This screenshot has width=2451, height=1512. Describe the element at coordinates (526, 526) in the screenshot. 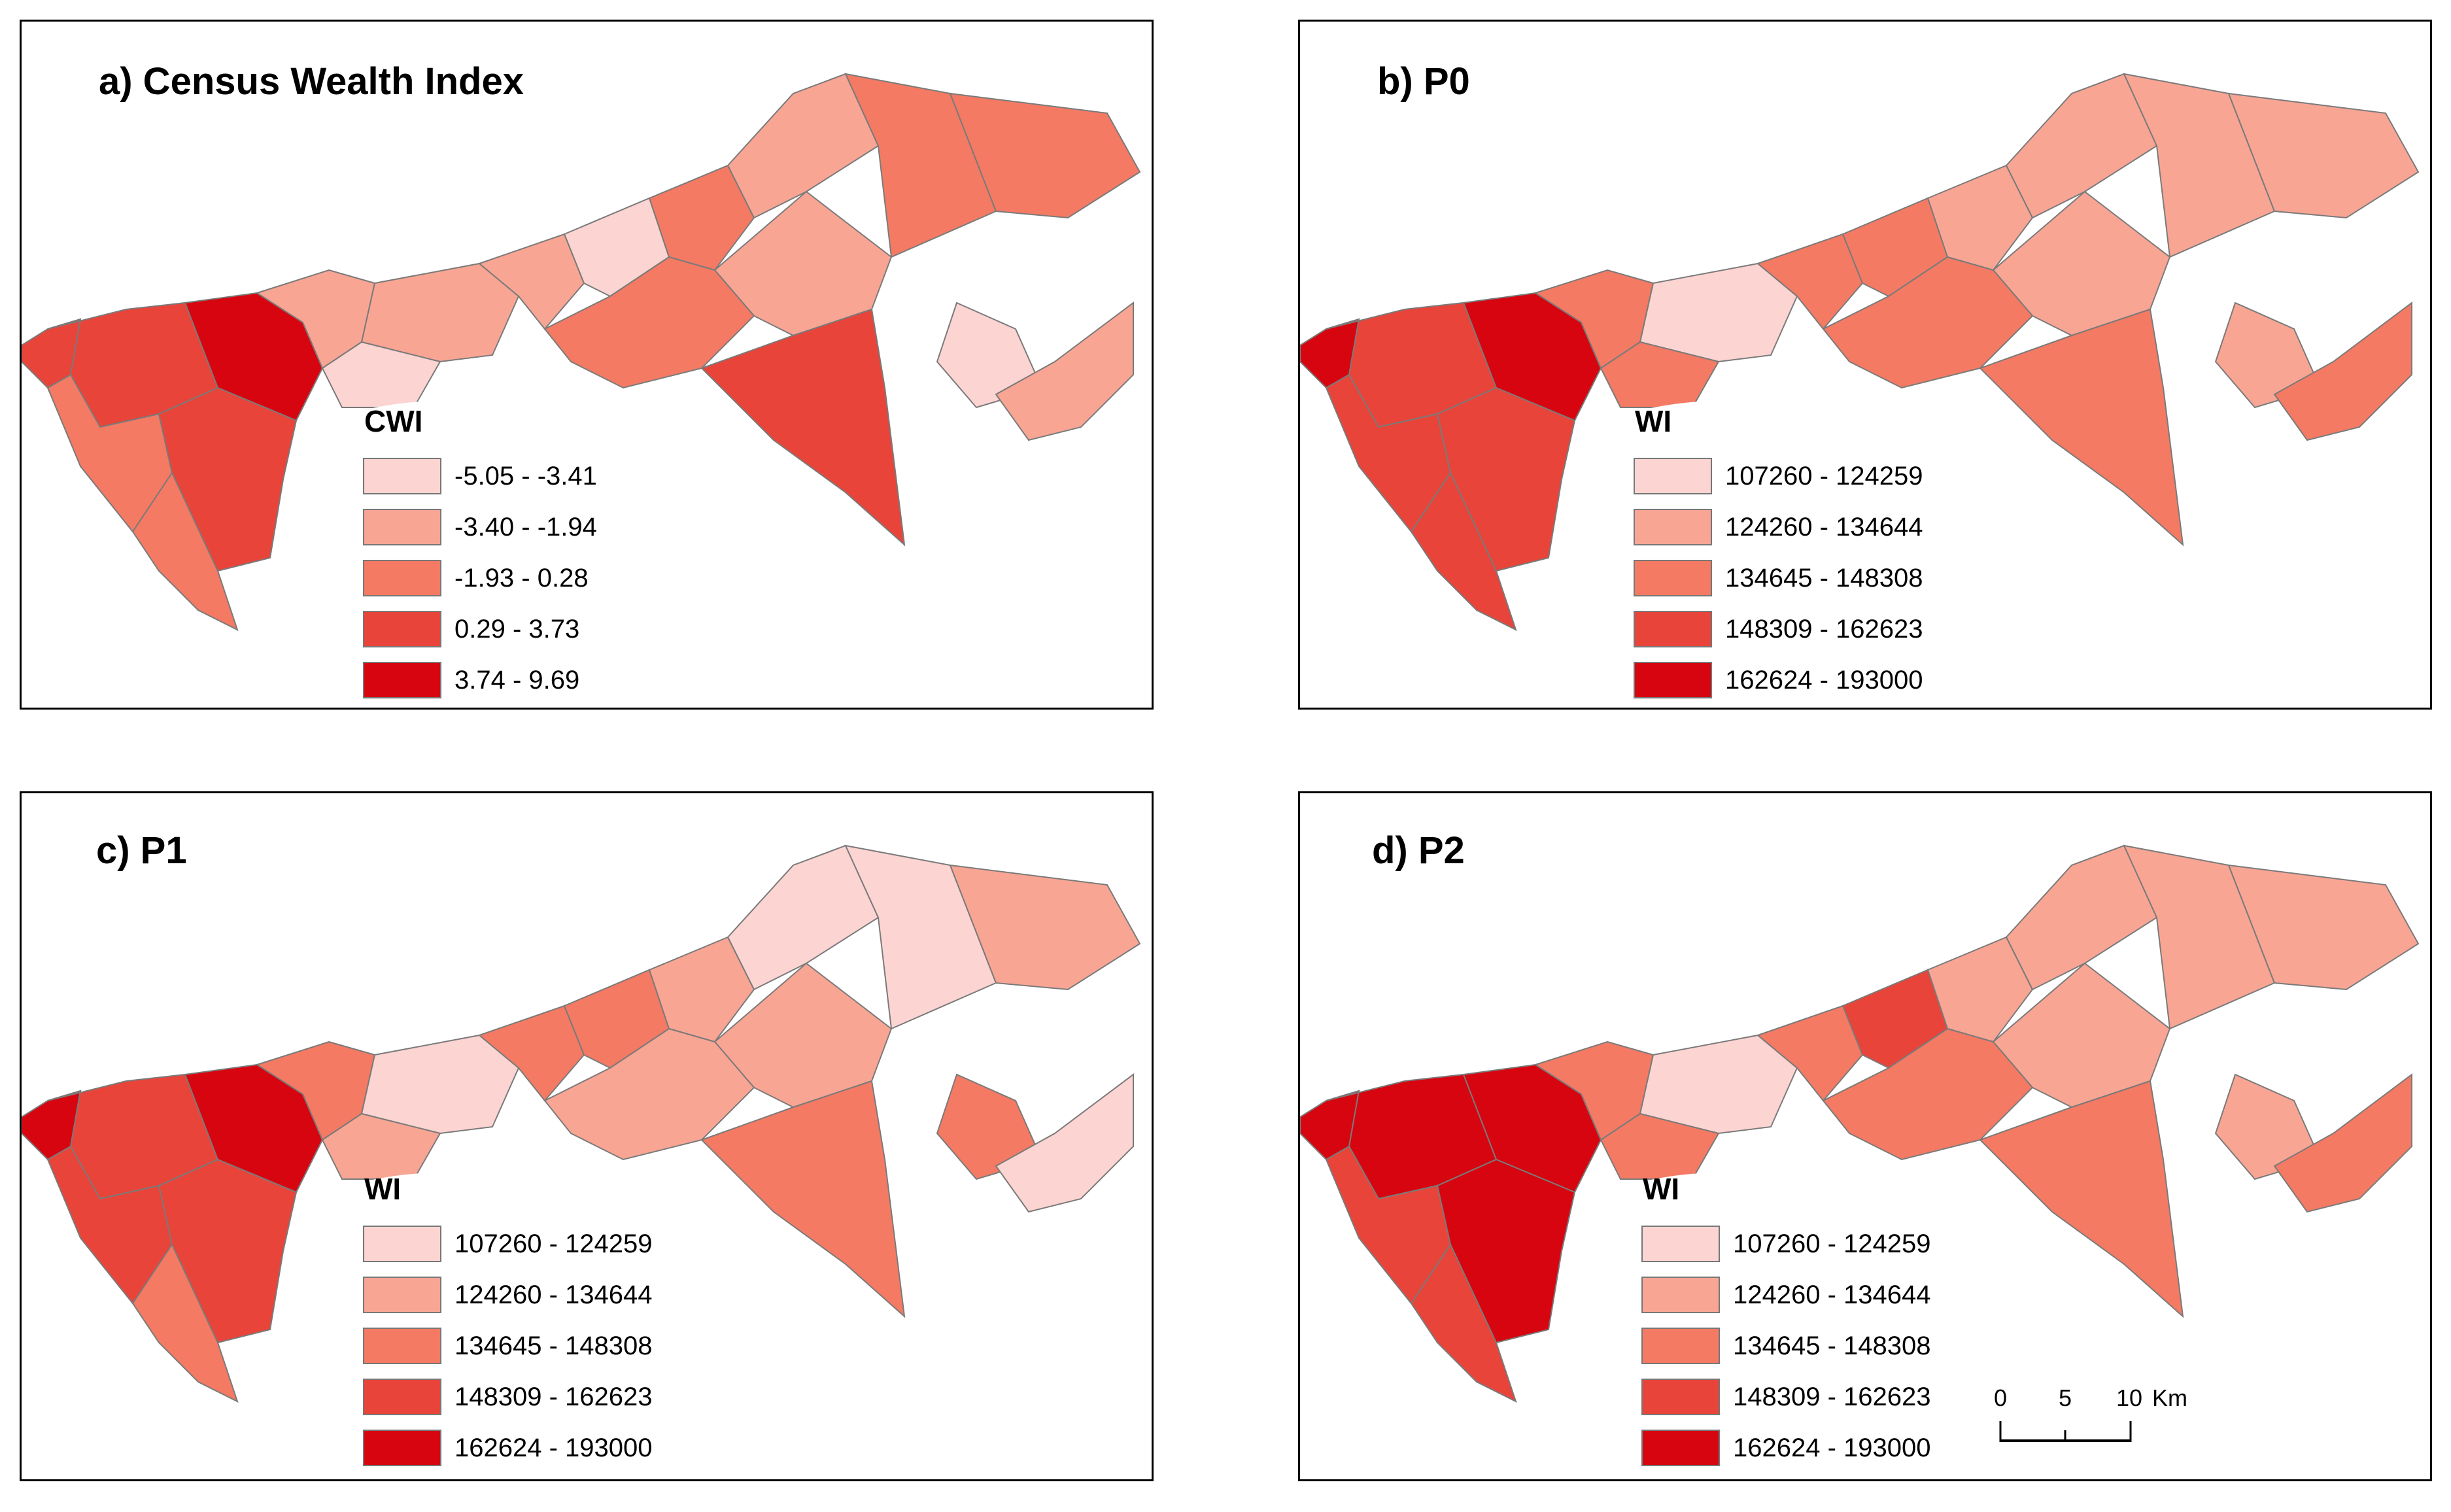

I see `legend-label: -3.40 - -1.94` at that location.